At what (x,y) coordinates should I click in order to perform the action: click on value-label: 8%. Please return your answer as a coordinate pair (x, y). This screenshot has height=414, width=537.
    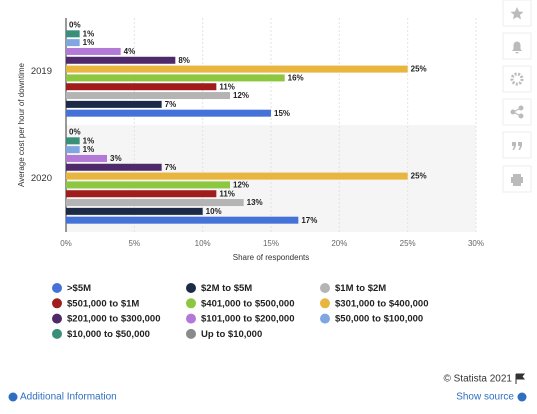
    Looking at the image, I should click on (184, 60).